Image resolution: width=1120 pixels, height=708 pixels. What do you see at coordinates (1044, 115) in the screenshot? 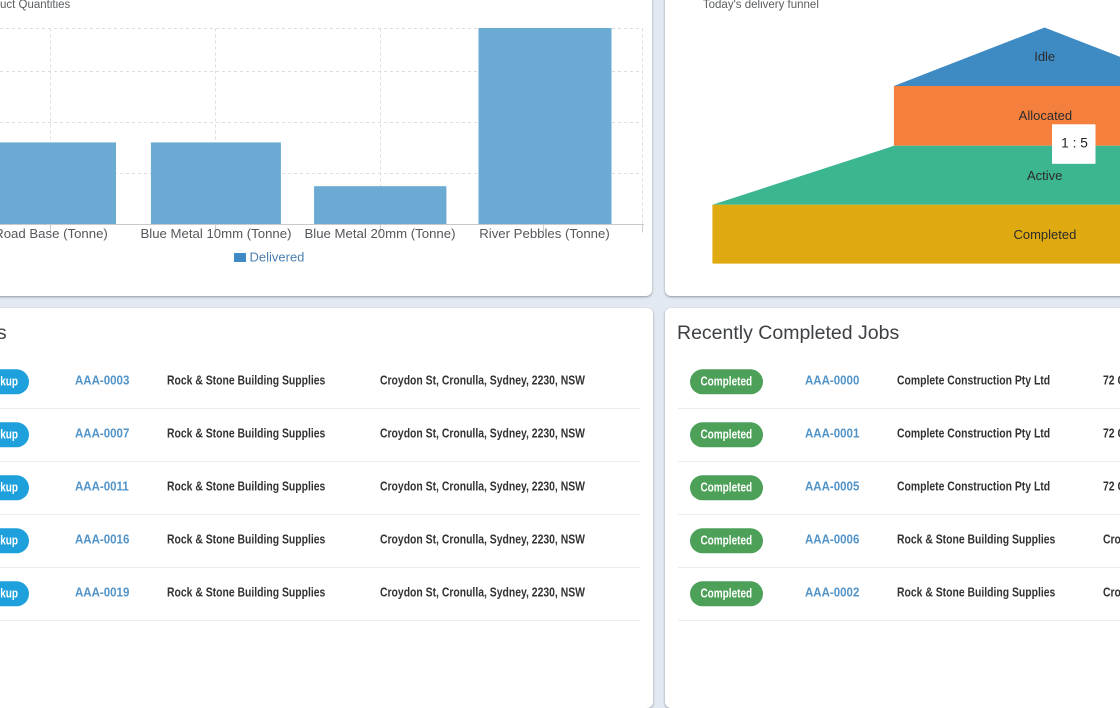
I see `svg-text: Allocated` at bounding box center [1044, 115].